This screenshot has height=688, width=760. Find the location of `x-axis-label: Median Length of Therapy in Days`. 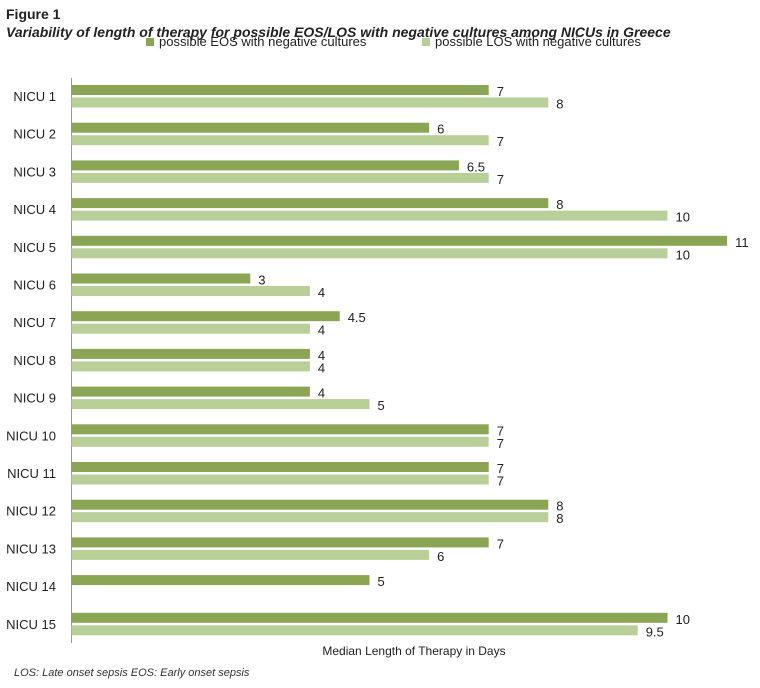

x-axis-label: Median Length of Therapy in Days is located at coordinates (413, 651).